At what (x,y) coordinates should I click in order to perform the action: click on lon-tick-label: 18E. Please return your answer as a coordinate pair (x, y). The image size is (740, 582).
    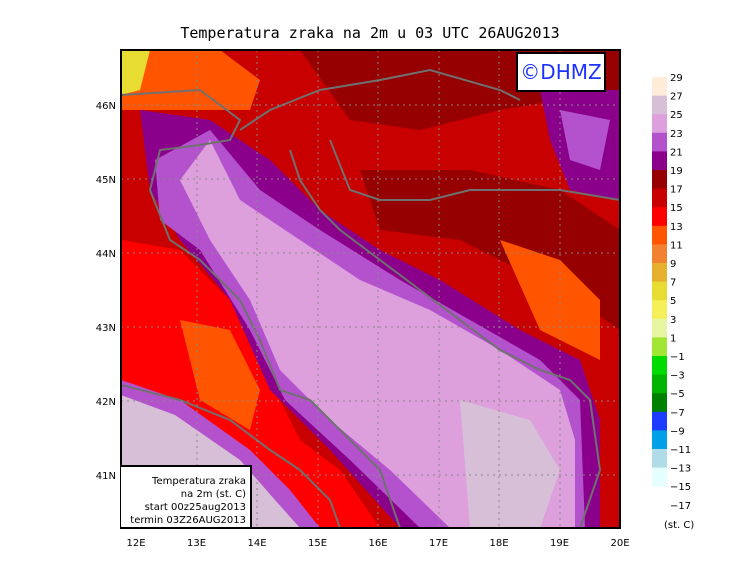
    Looking at the image, I should click on (498, 543).